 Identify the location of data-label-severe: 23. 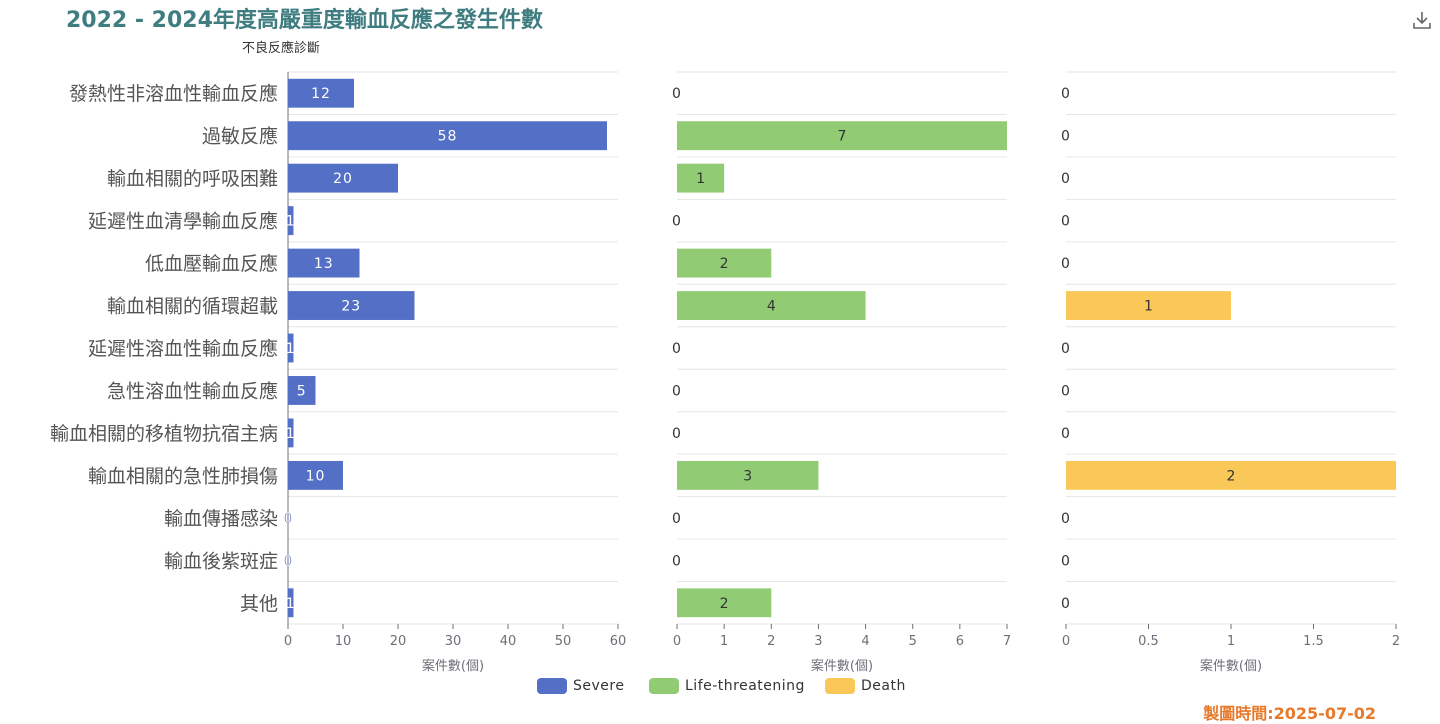
(351, 307).